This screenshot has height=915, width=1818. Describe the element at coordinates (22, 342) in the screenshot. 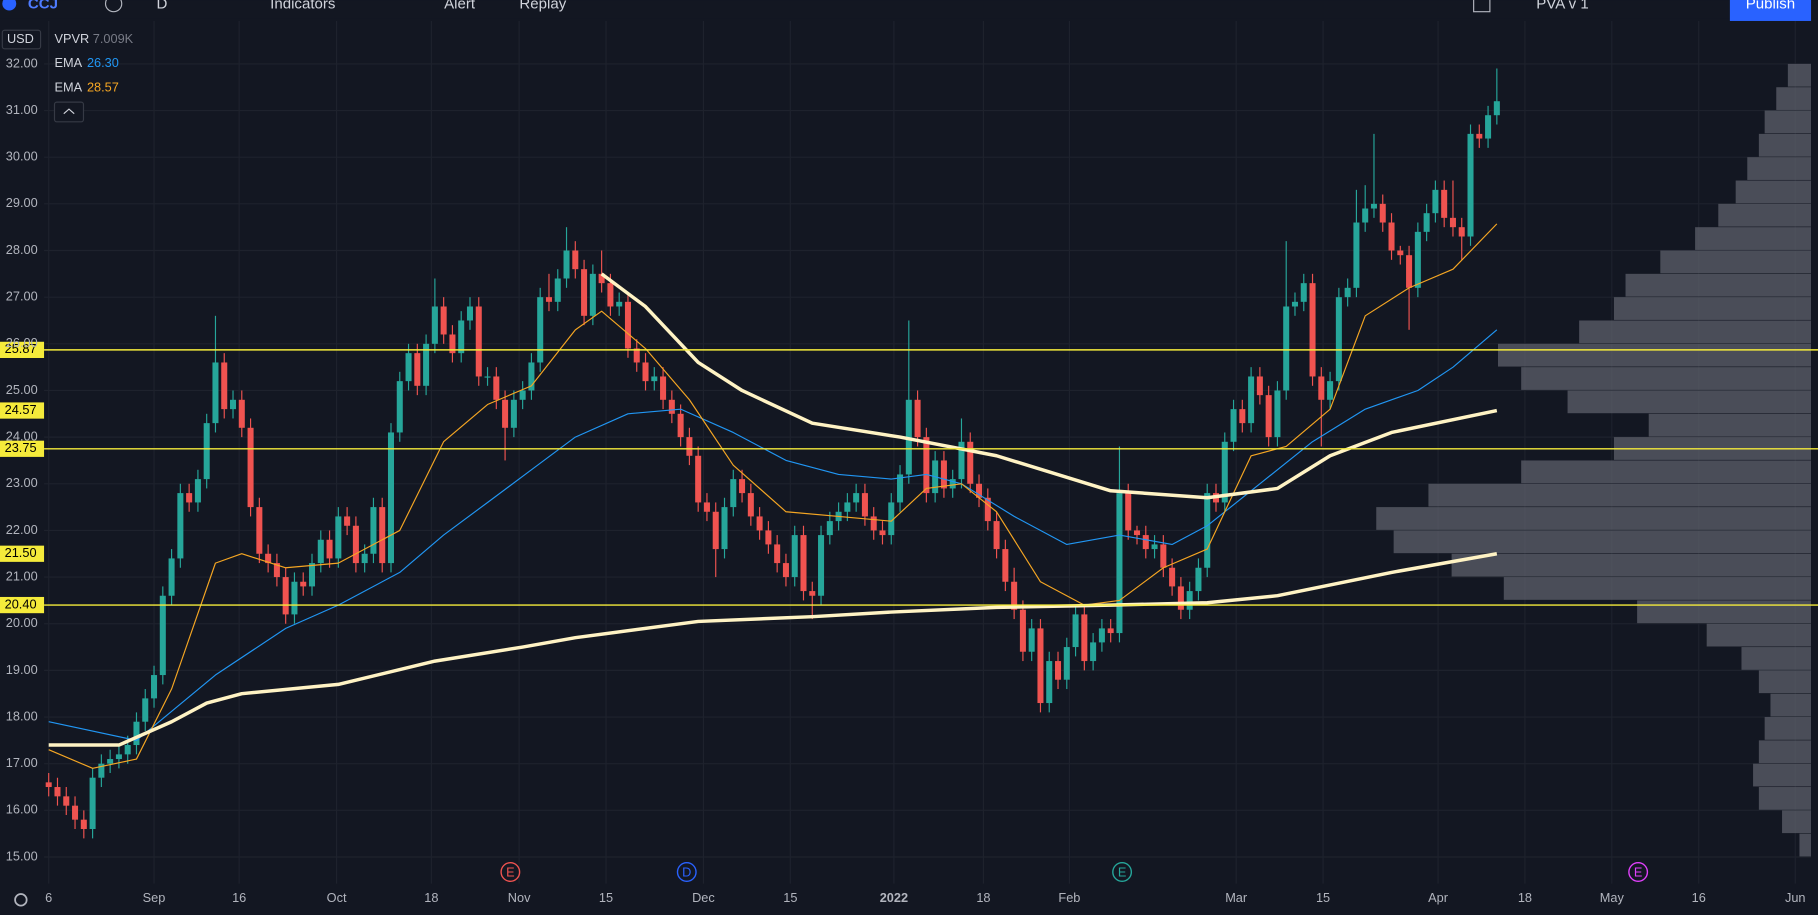

I see `y-tick-label: 26.00` at that location.